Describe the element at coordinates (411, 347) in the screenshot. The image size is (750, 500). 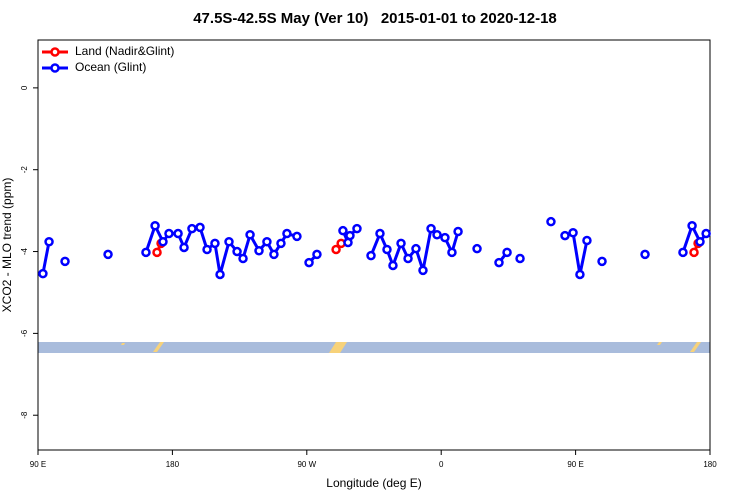
I see `land-marks` at that location.